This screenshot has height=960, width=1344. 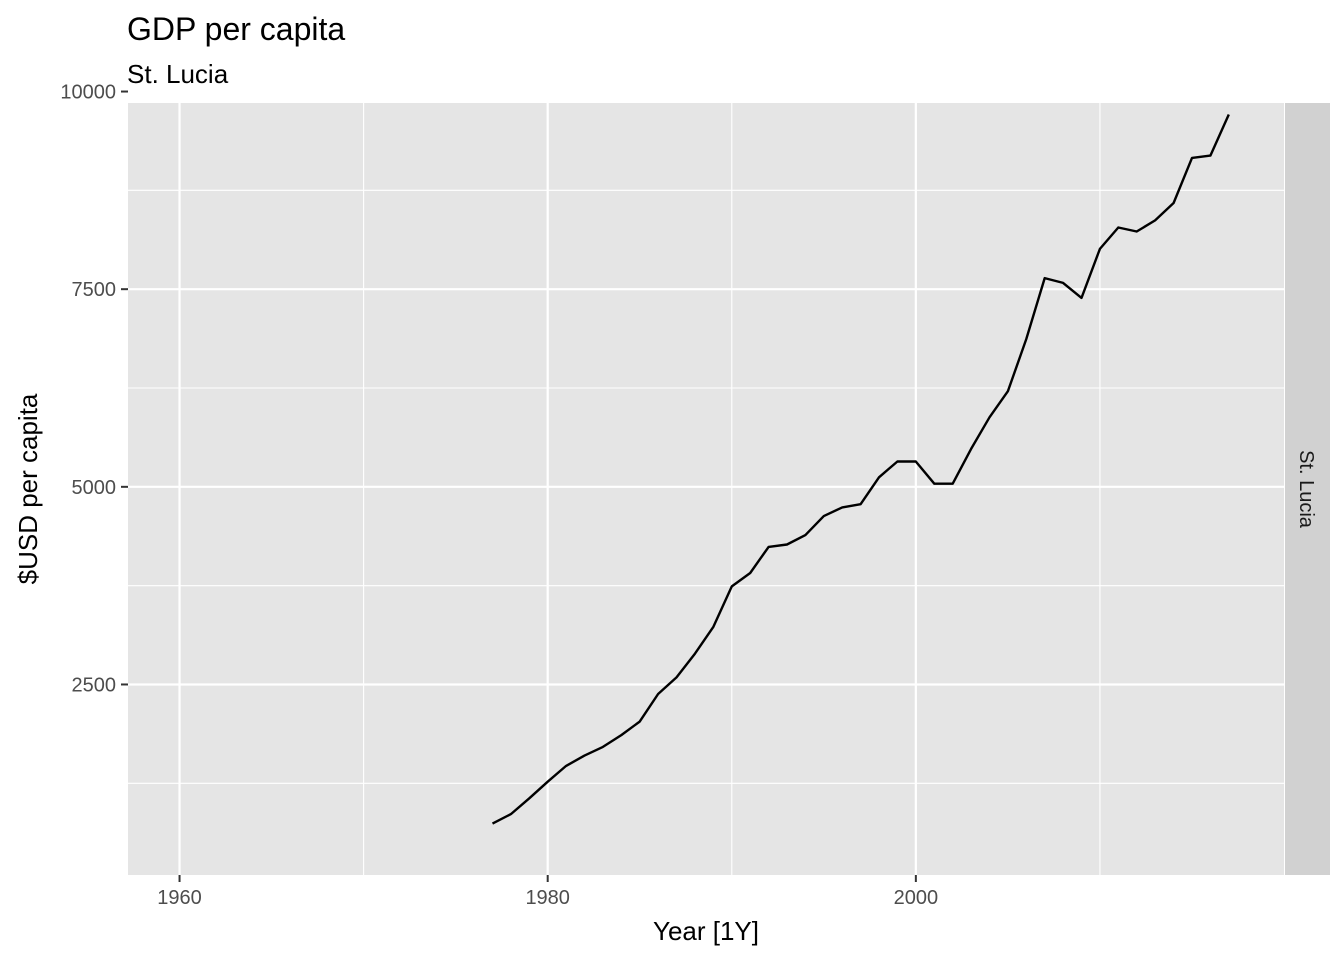 I want to click on x-tick-label: 2000, so click(x=916, y=898).